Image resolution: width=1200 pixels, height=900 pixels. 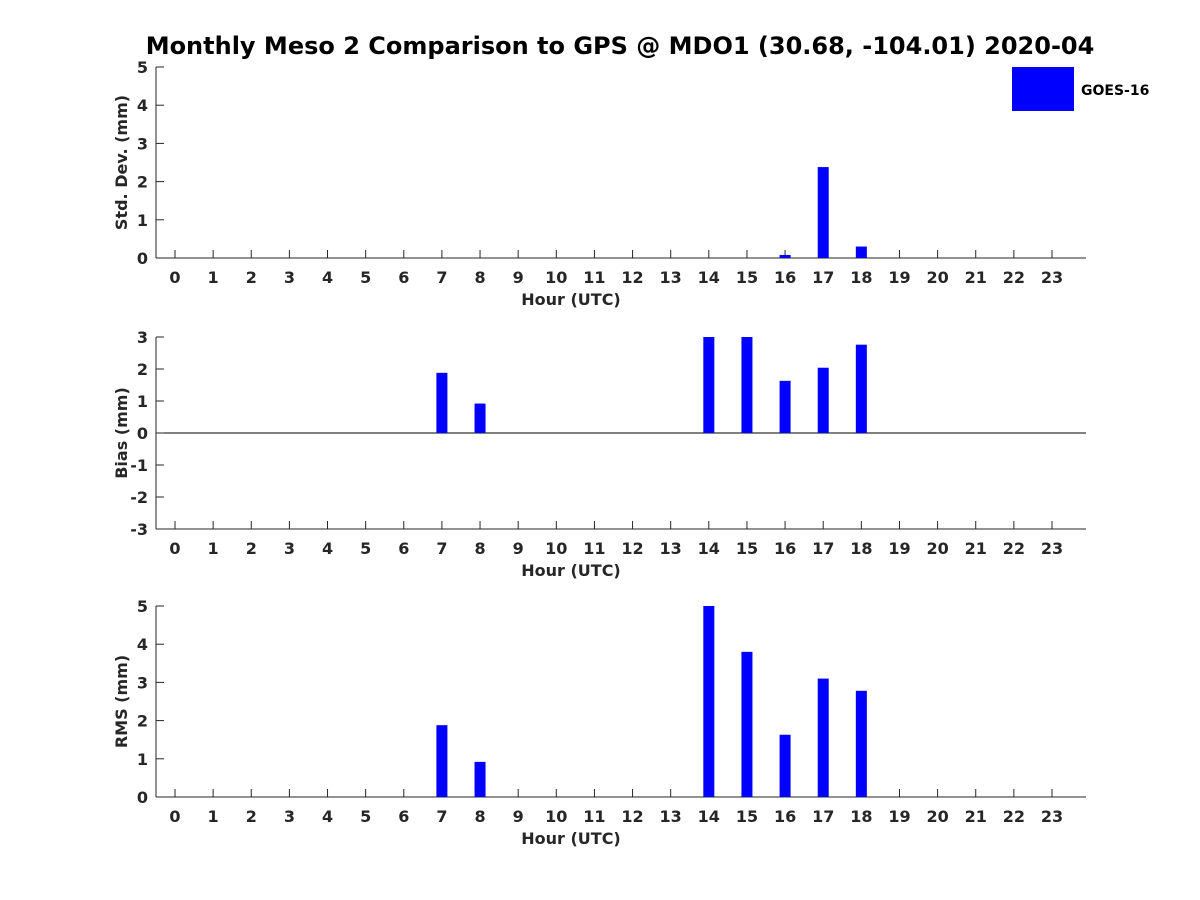 What do you see at coordinates (121, 162) in the screenshot?
I see `y-axis-label: Std. Dev. (mm)` at bounding box center [121, 162].